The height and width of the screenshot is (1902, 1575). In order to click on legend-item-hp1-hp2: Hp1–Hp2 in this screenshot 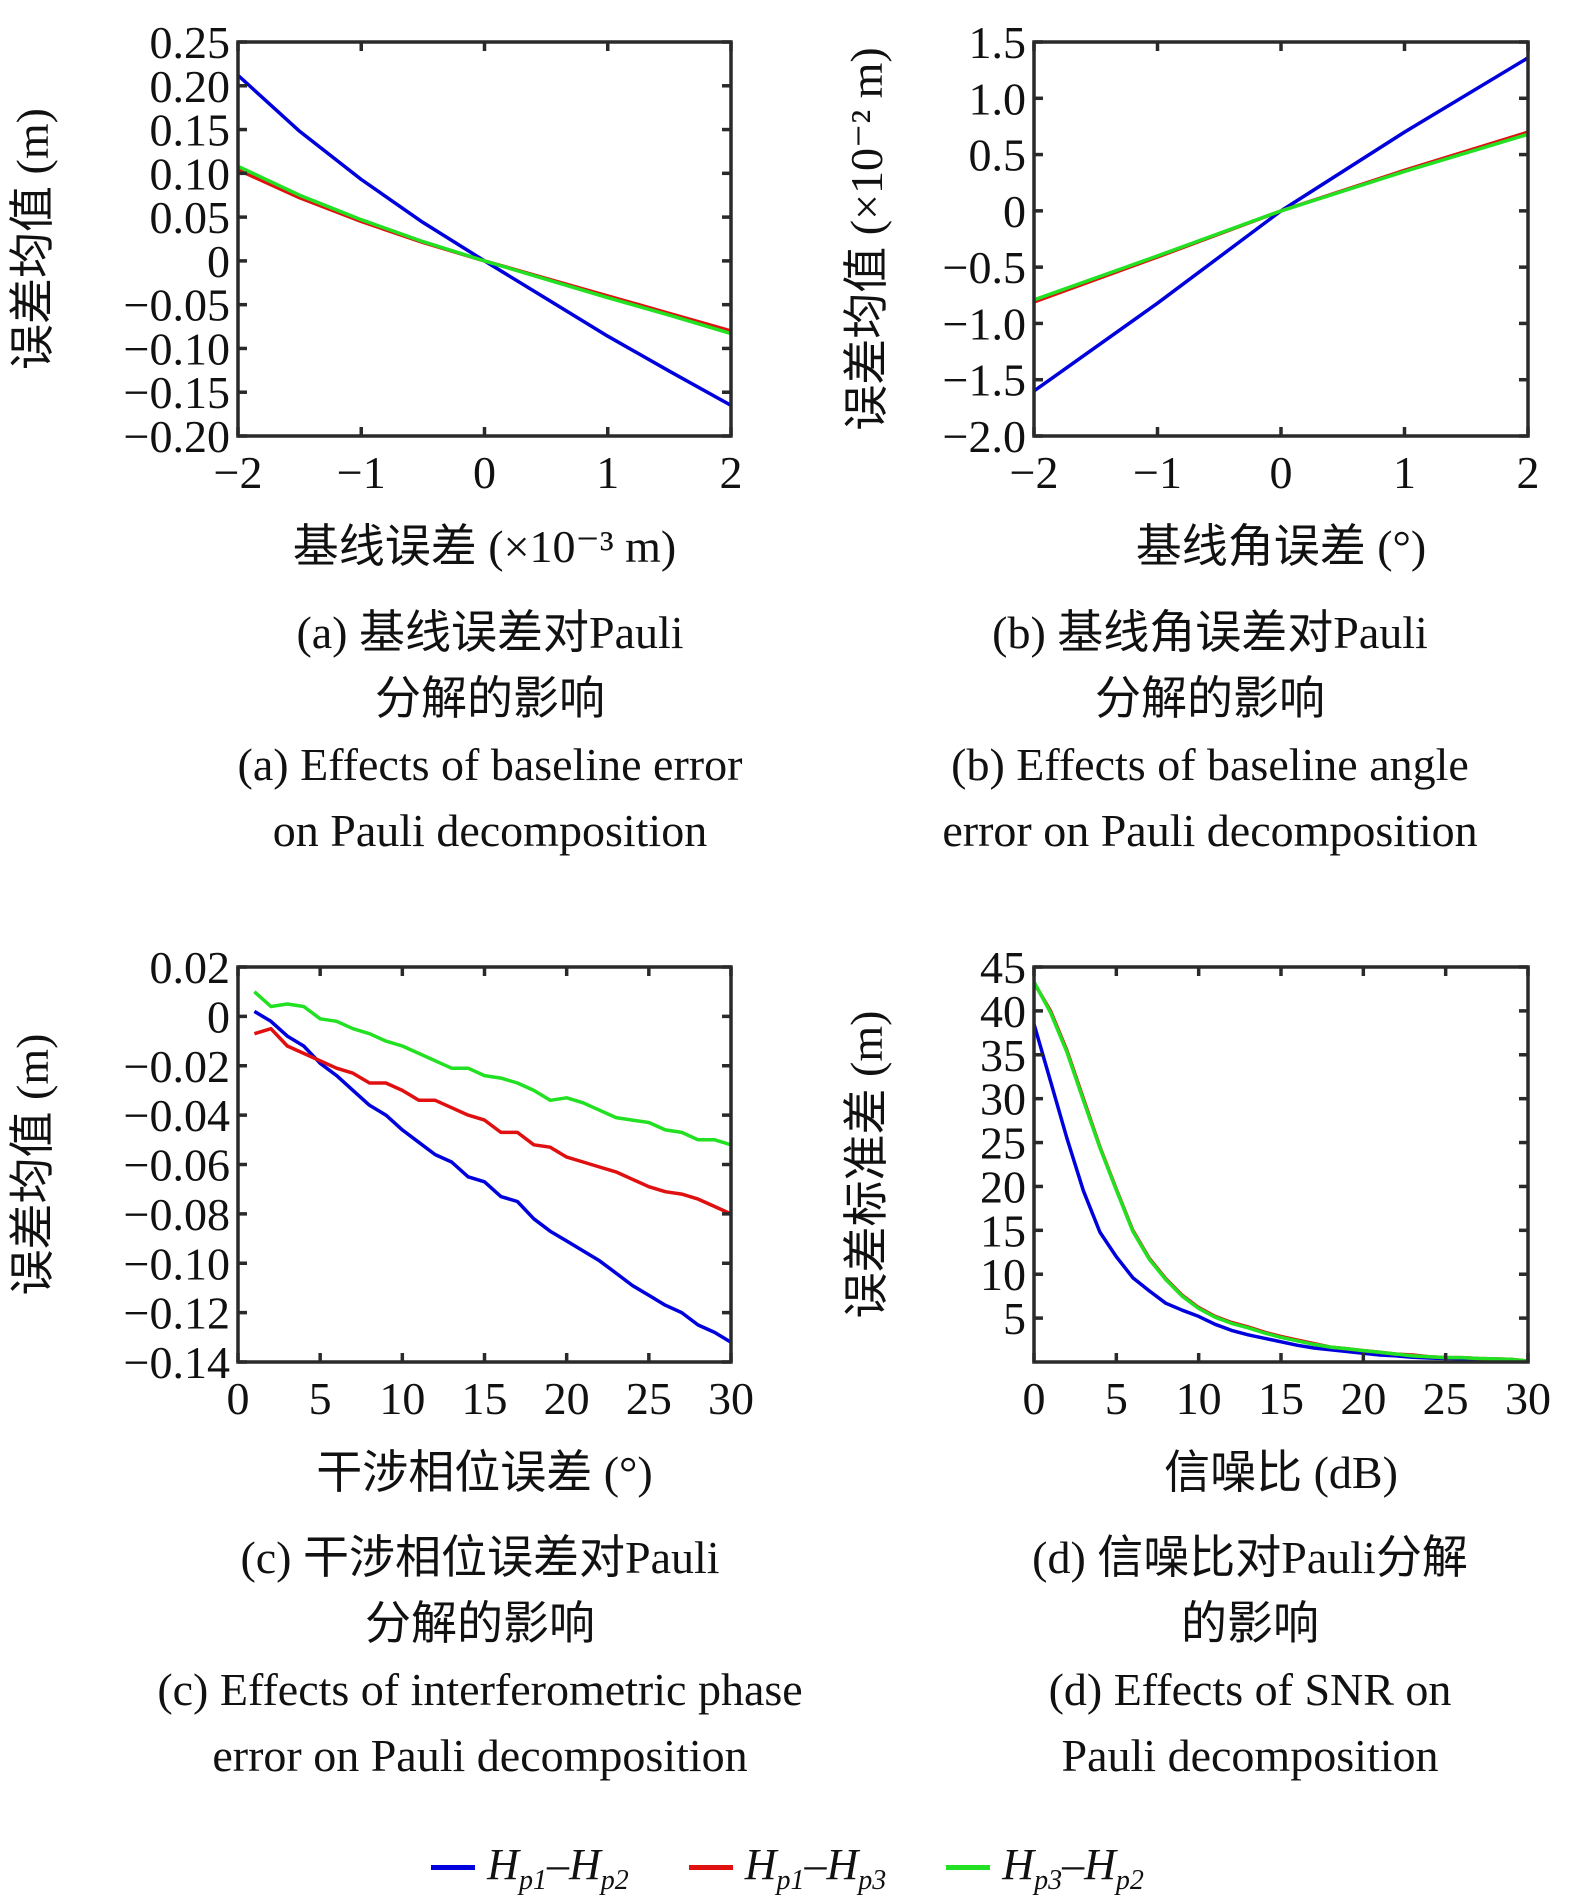, I will do `click(530, 1868)`.